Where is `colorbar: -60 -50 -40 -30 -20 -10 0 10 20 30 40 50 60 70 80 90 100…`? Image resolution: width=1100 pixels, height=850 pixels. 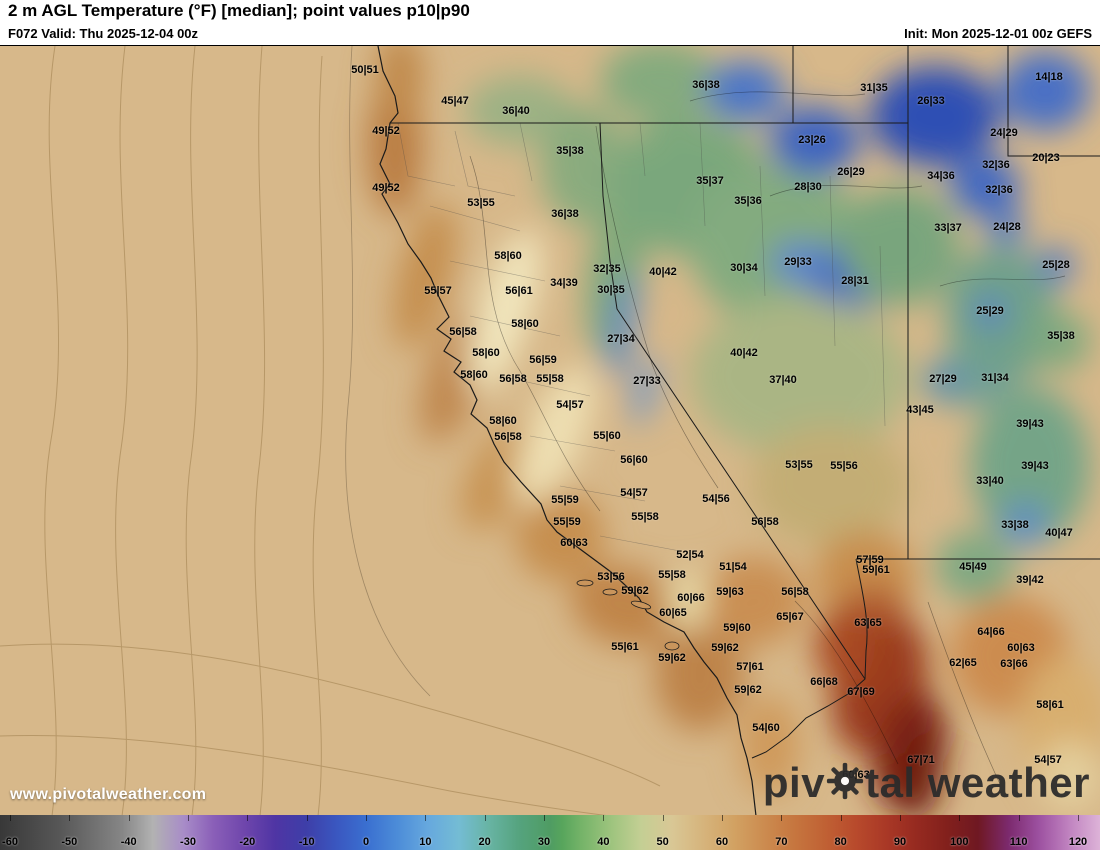 colorbar: -60 -50 -40 -30 -20 -10 0 10 20 30 40 50 60 70 80 90 100… is located at coordinates (550, 832).